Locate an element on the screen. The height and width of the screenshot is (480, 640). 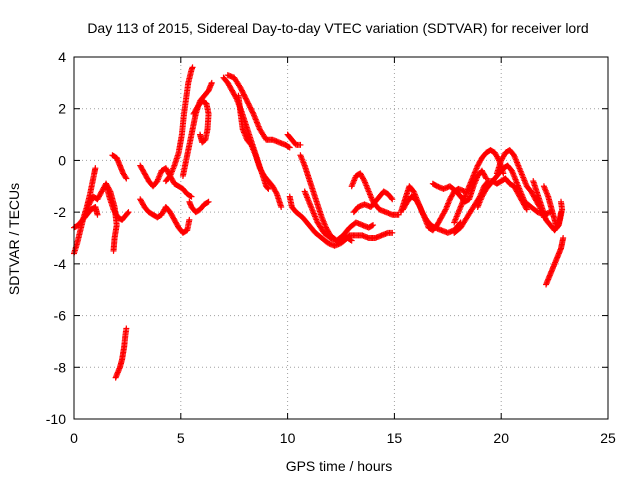
y-tick-label: -4 is located at coordinates (60, 264).